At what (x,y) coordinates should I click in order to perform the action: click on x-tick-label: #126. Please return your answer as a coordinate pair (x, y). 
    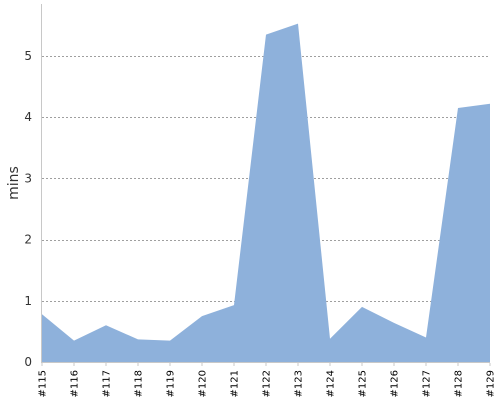
    Looking at the image, I should click on (395, 383).